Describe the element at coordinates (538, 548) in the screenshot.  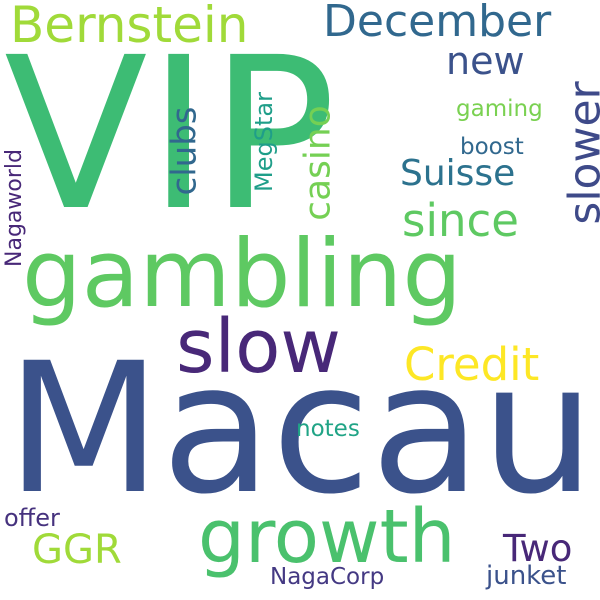
I see `word-two: Two` at that location.